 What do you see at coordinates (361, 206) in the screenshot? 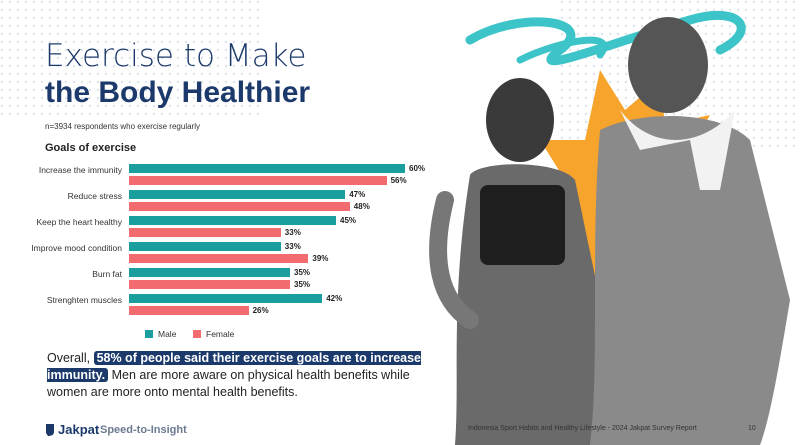
I see `value-label: 48%` at bounding box center [361, 206].